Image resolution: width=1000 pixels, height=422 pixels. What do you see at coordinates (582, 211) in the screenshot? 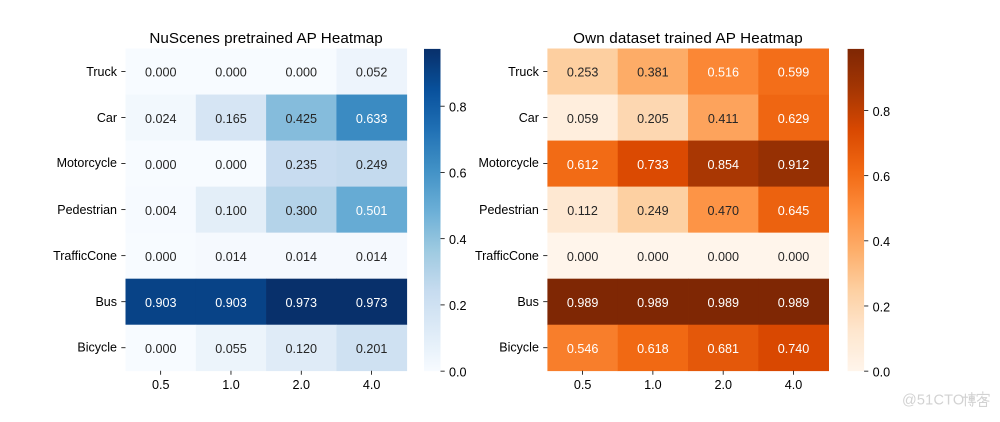
I see `svg-text: 0.112` at bounding box center [582, 211].